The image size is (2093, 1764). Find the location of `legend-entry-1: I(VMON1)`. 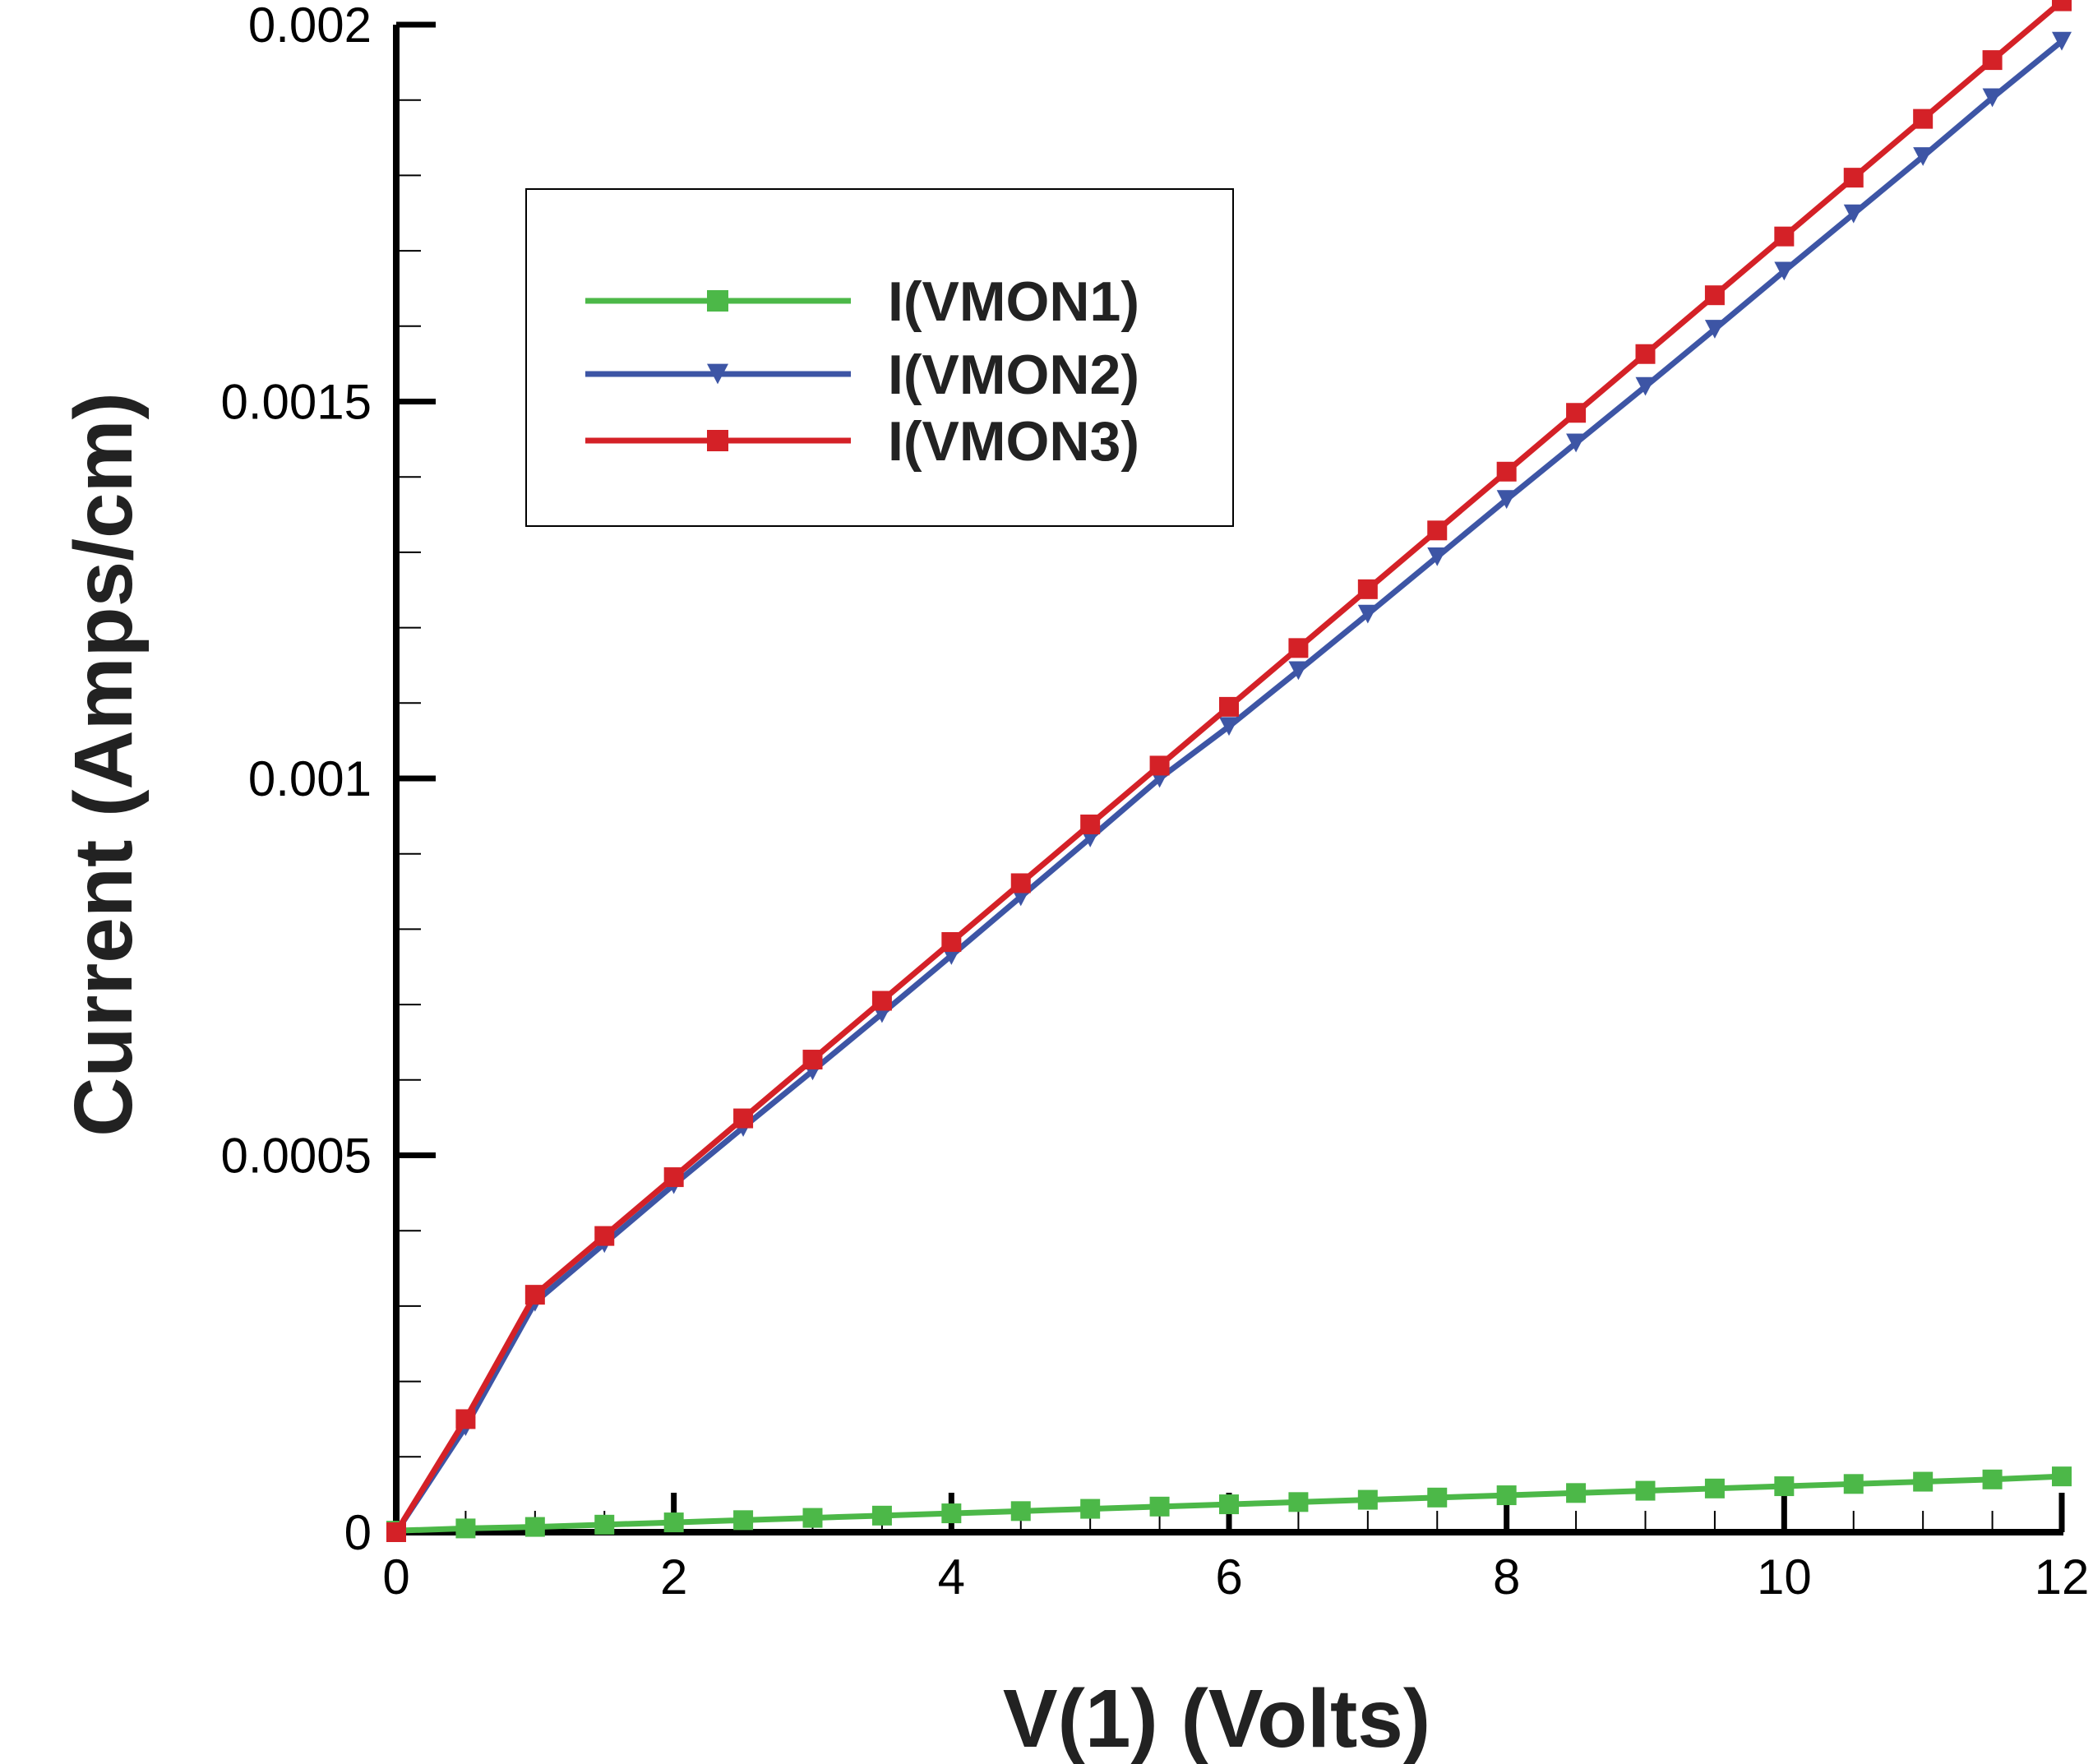

legend-entry-1: I(VMON1) is located at coordinates (862, 301).